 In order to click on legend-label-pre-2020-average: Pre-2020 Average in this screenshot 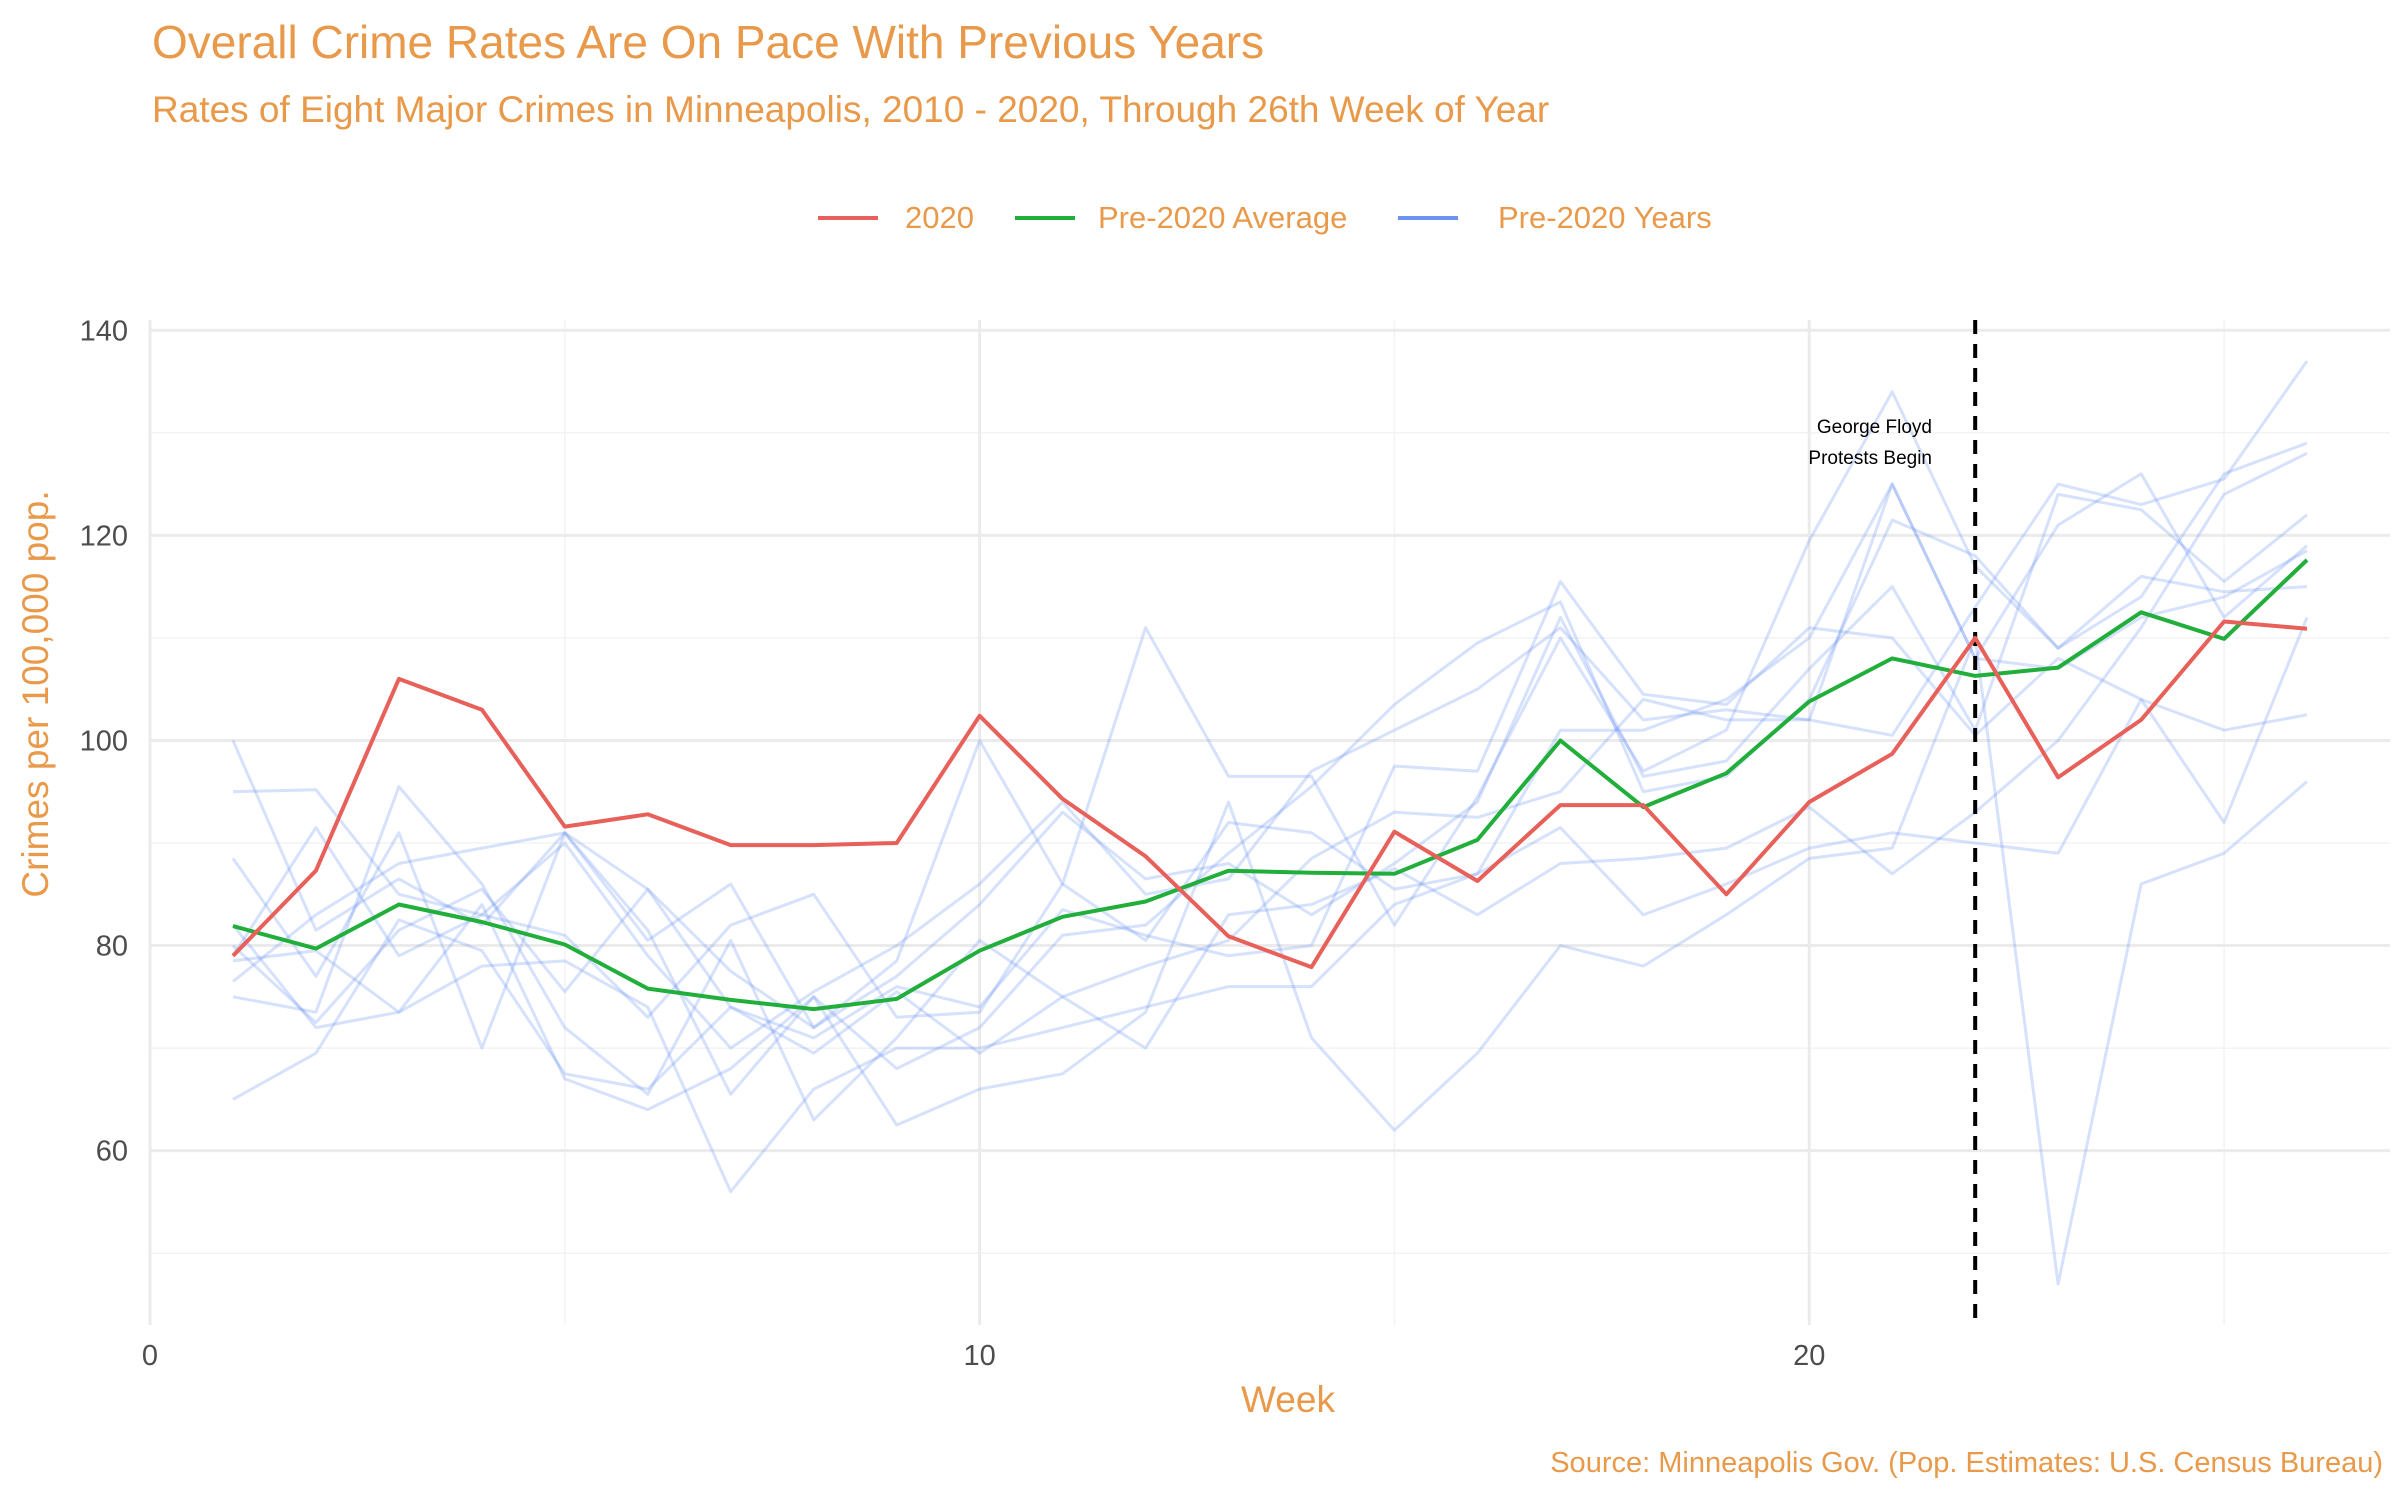, I will do `click(1222, 217)`.